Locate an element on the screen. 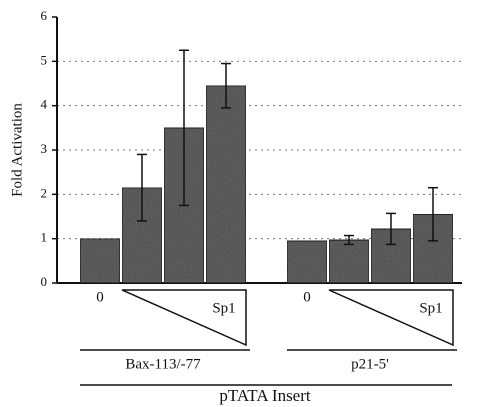 This screenshot has height=407, width=481. y-tick-label: 3 is located at coordinates (44, 148).